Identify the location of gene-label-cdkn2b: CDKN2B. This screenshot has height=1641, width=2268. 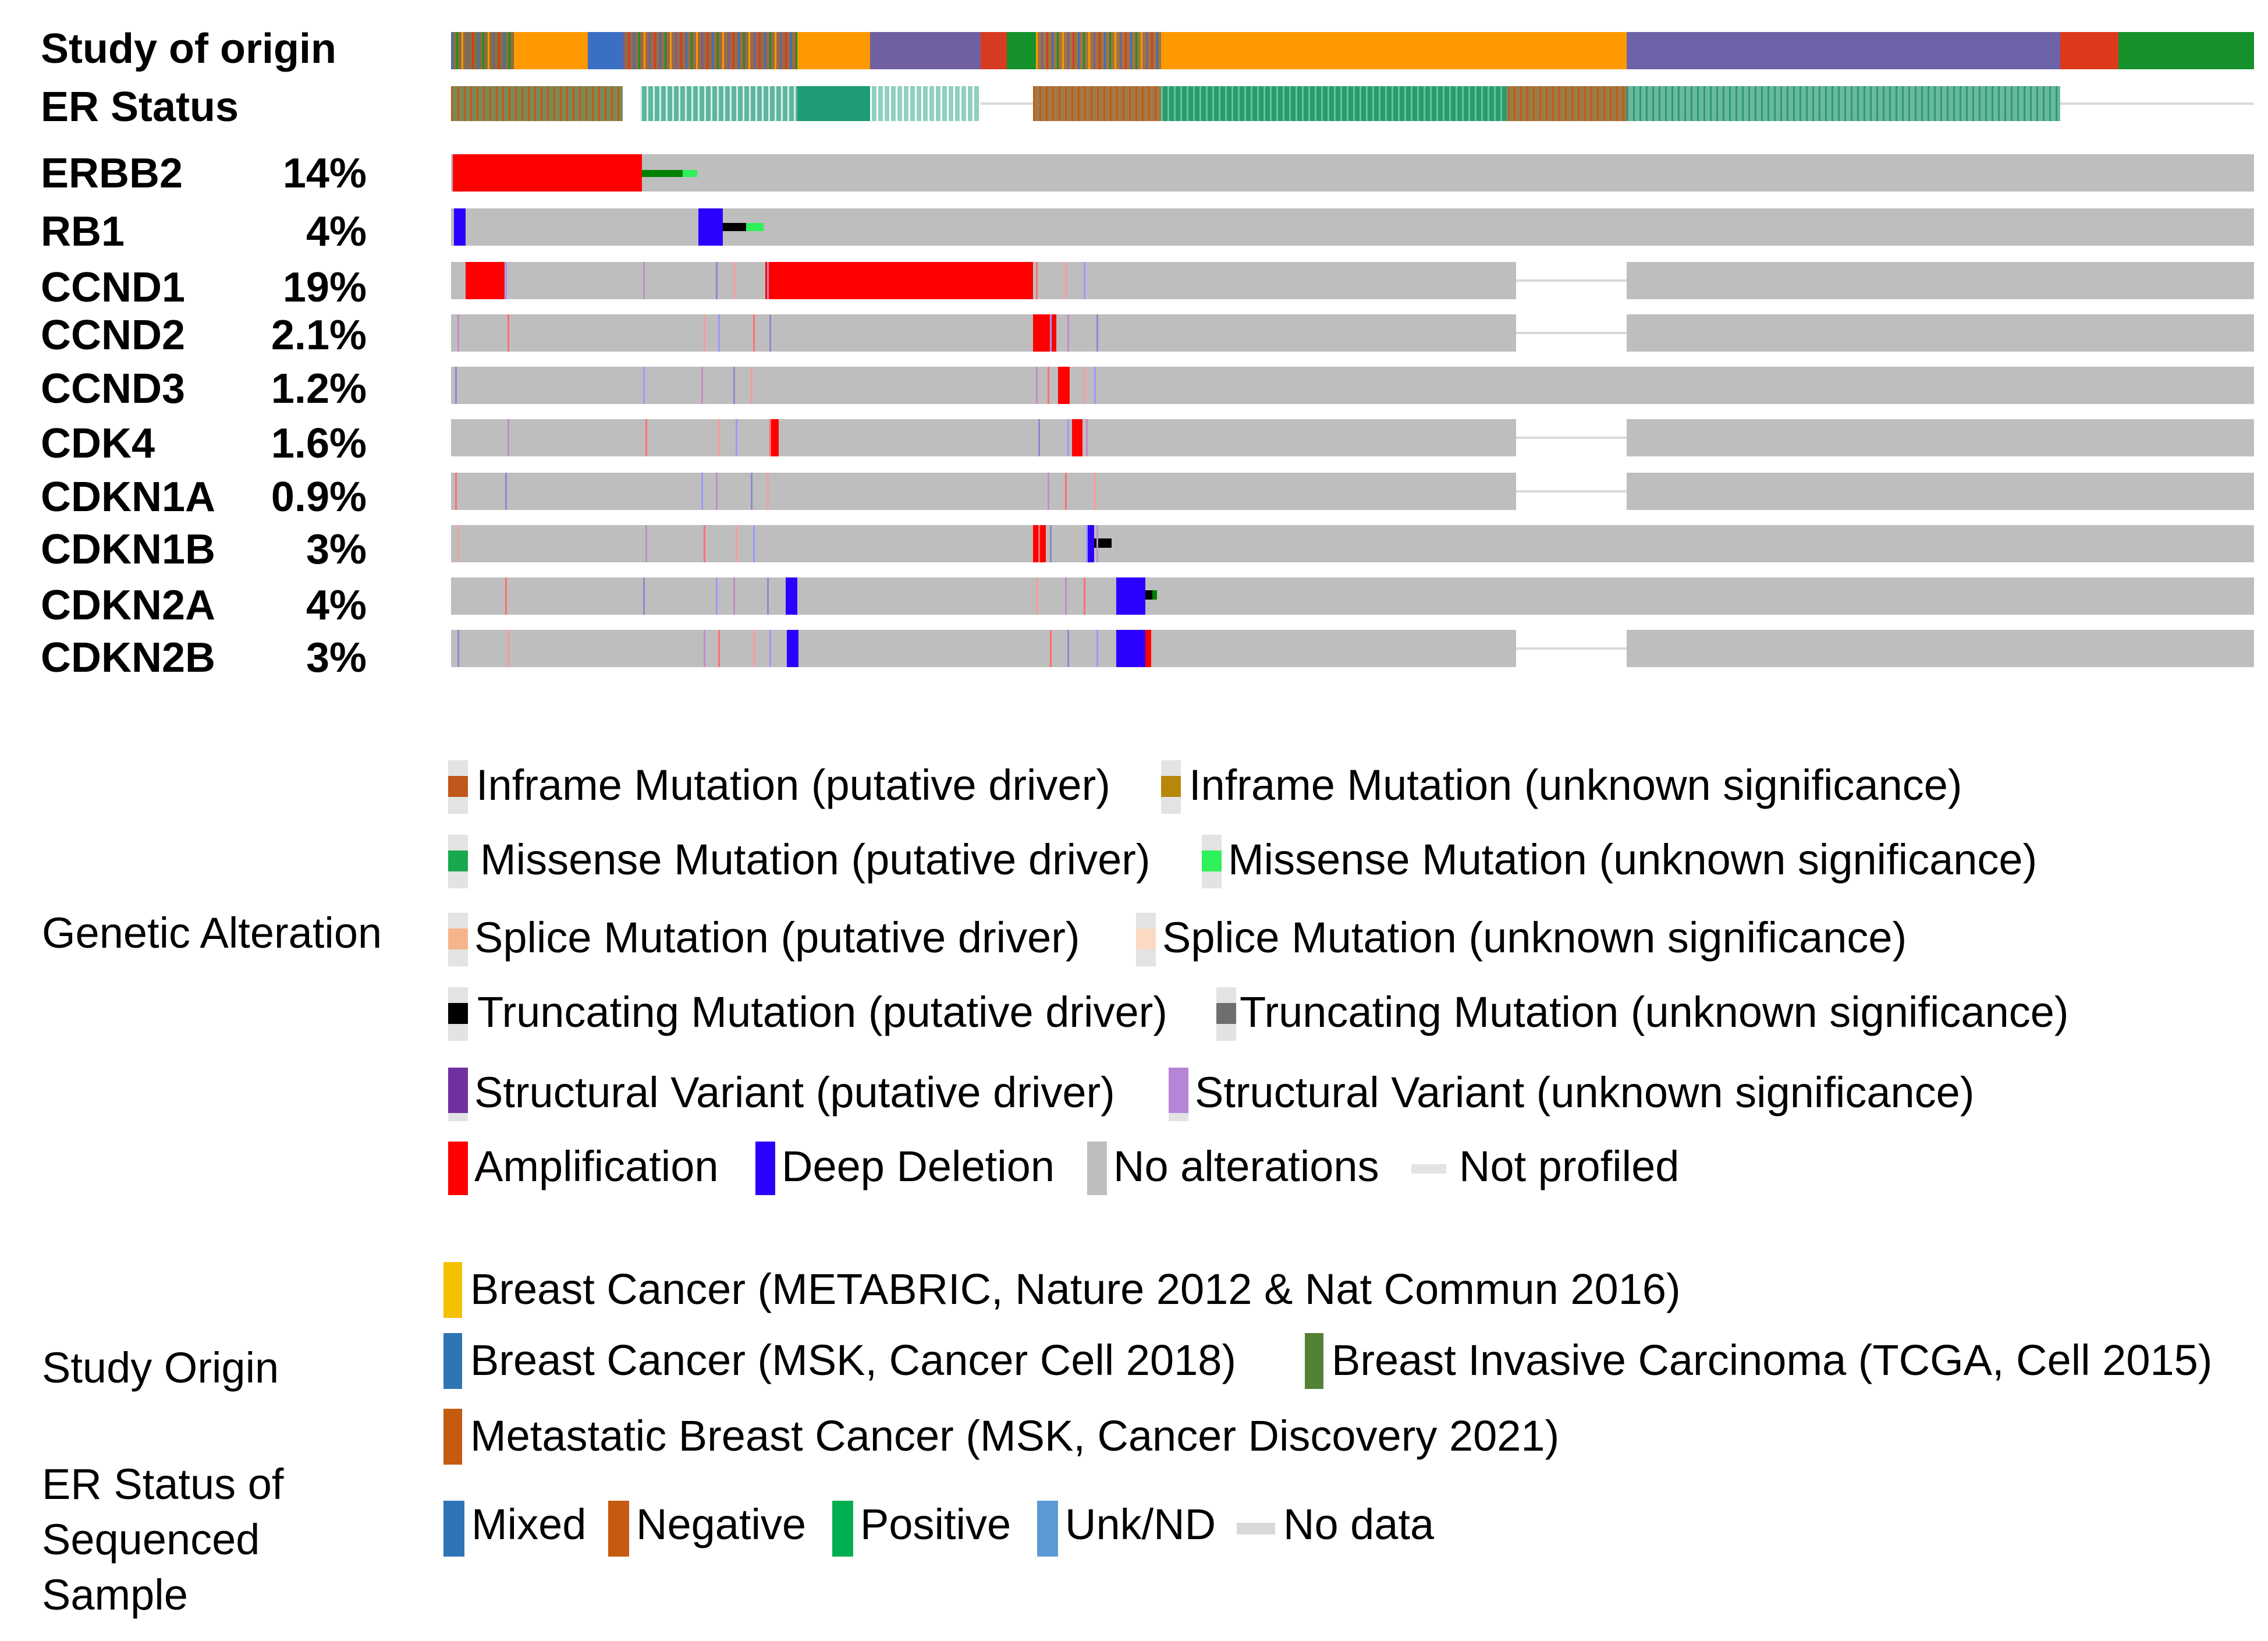
(128, 658).